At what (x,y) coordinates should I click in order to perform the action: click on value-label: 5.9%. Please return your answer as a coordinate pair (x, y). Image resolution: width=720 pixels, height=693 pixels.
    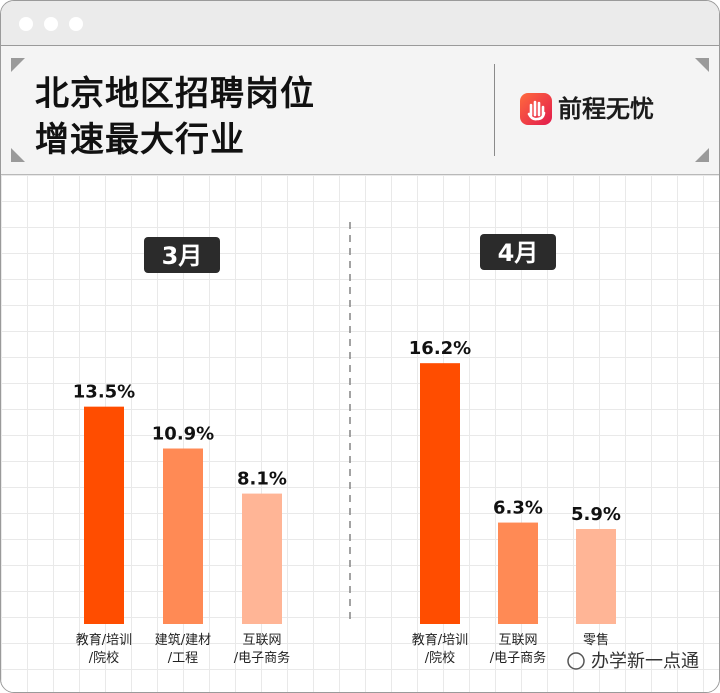
    Looking at the image, I should click on (596, 514).